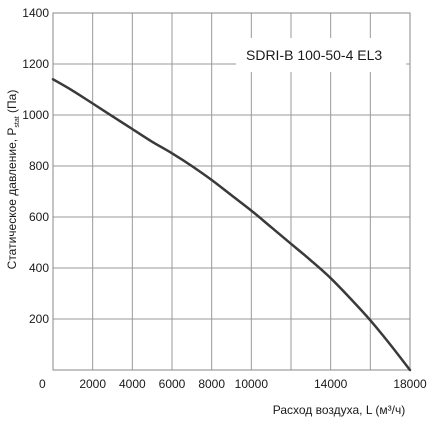  What do you see at coordinates (331, 384) in the screenshot?
I see `x-tick-label: 14000` at bounding box center [331, 384].